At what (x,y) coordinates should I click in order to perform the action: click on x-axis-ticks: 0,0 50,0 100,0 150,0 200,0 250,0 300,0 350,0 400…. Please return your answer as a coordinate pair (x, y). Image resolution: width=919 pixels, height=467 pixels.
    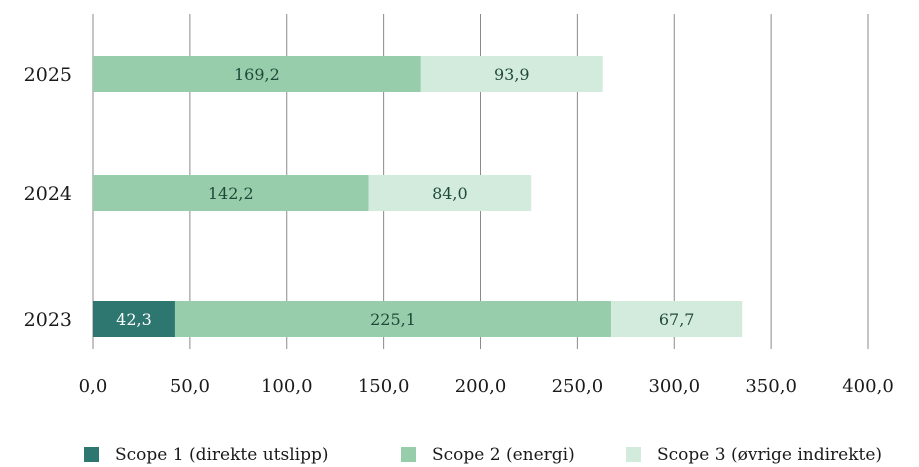
    Looking at the image, I should click on (486, 386).